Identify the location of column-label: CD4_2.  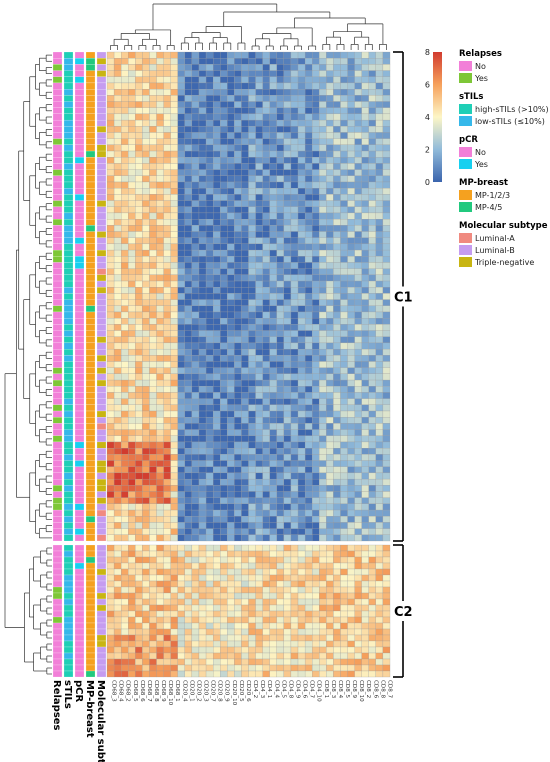
(255, 689).